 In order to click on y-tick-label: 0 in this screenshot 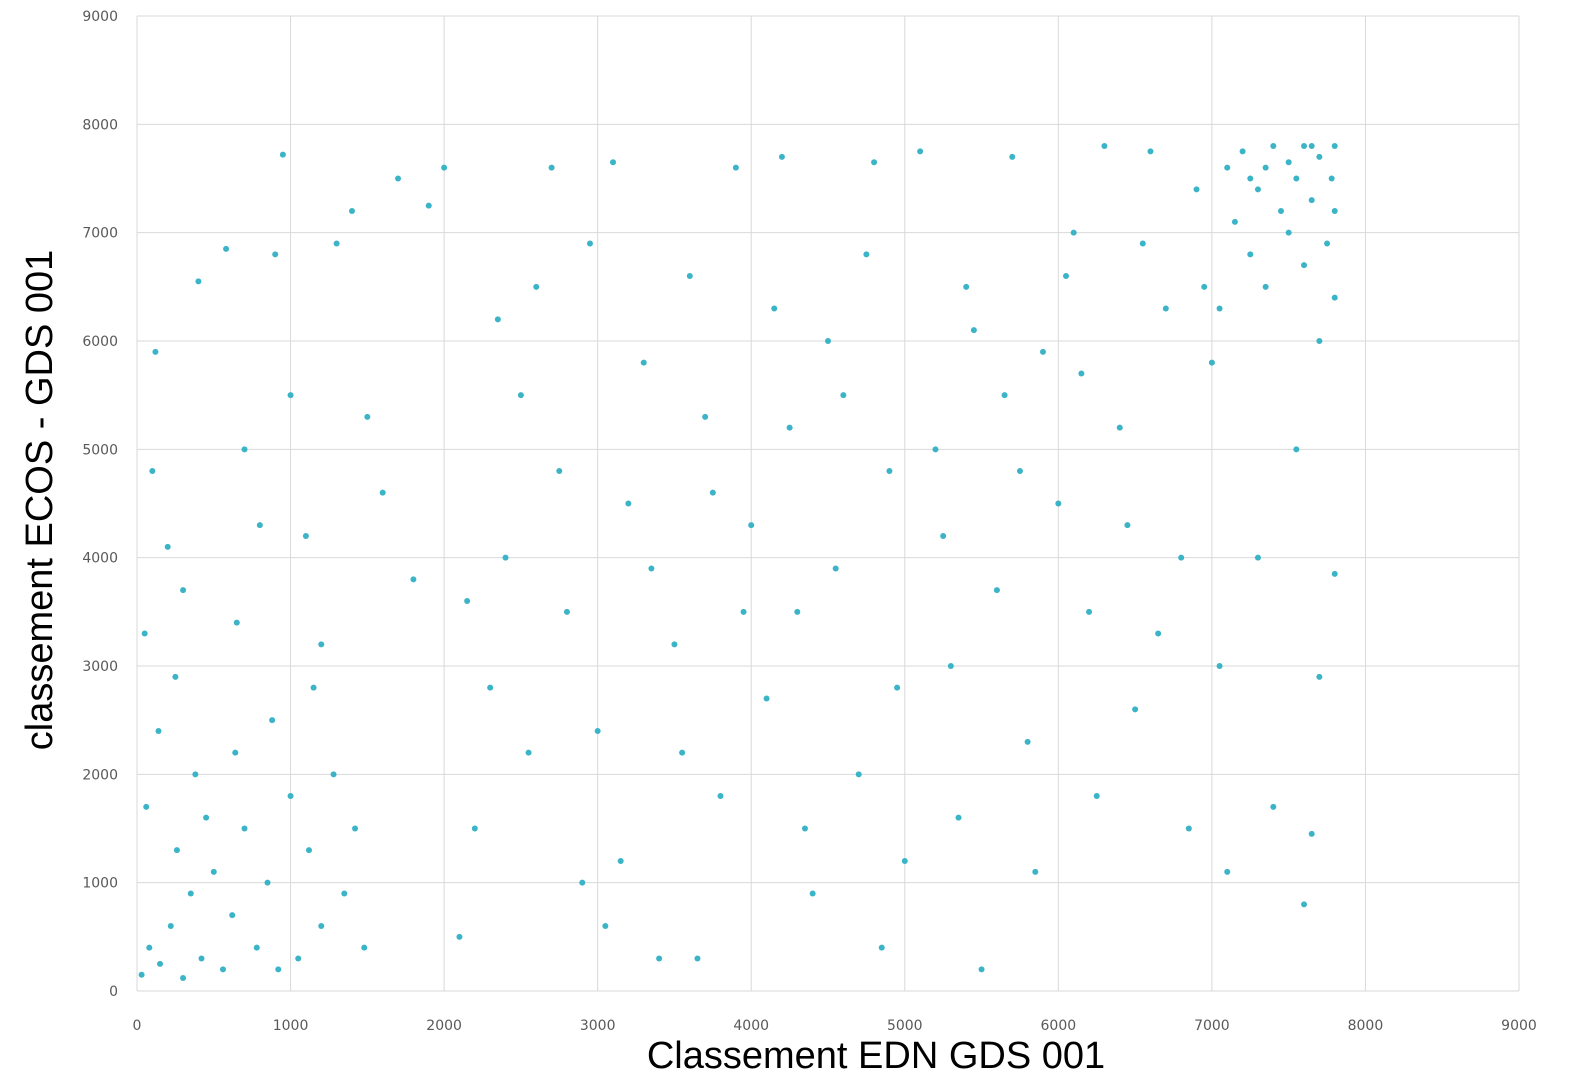, I will do `click(113, 992)`.